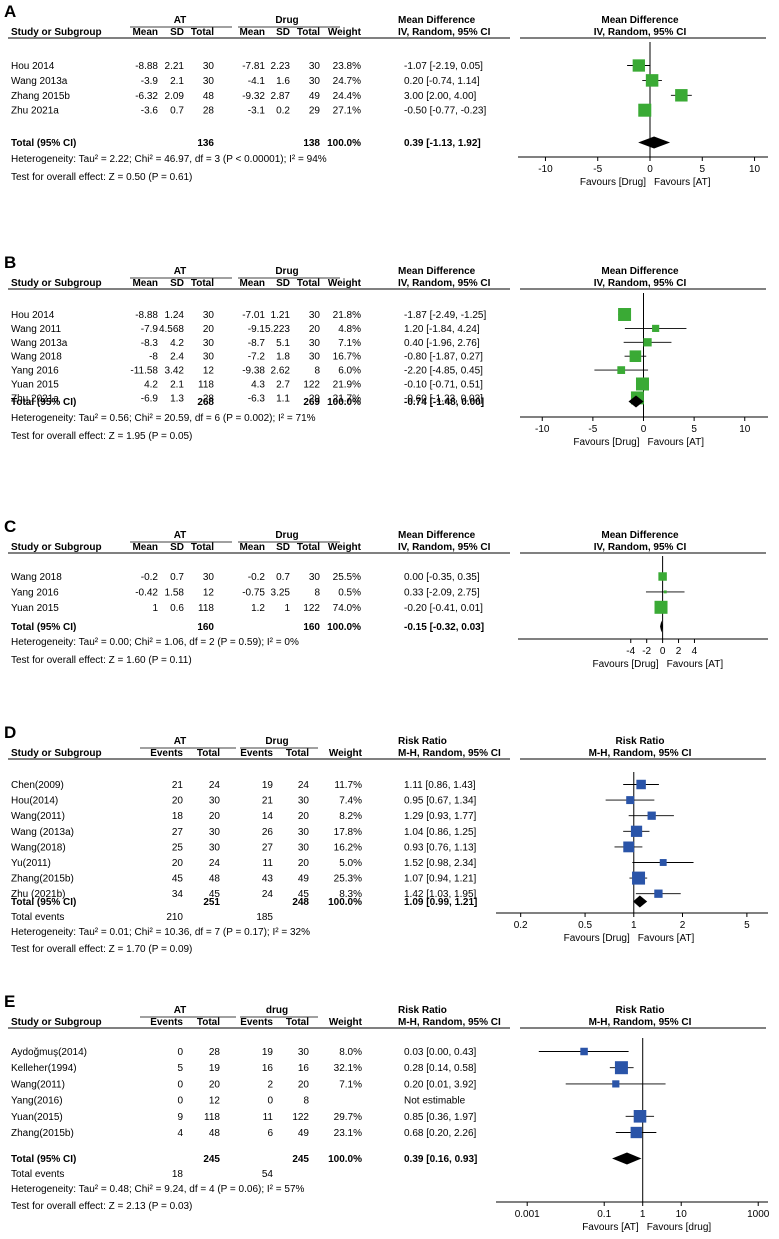 The image size is (779, 1239). Describe the element at coordinates (640, 753) in the screenshot. I see `plot-effect-method: M-H, Random, 95% CI` at that location.